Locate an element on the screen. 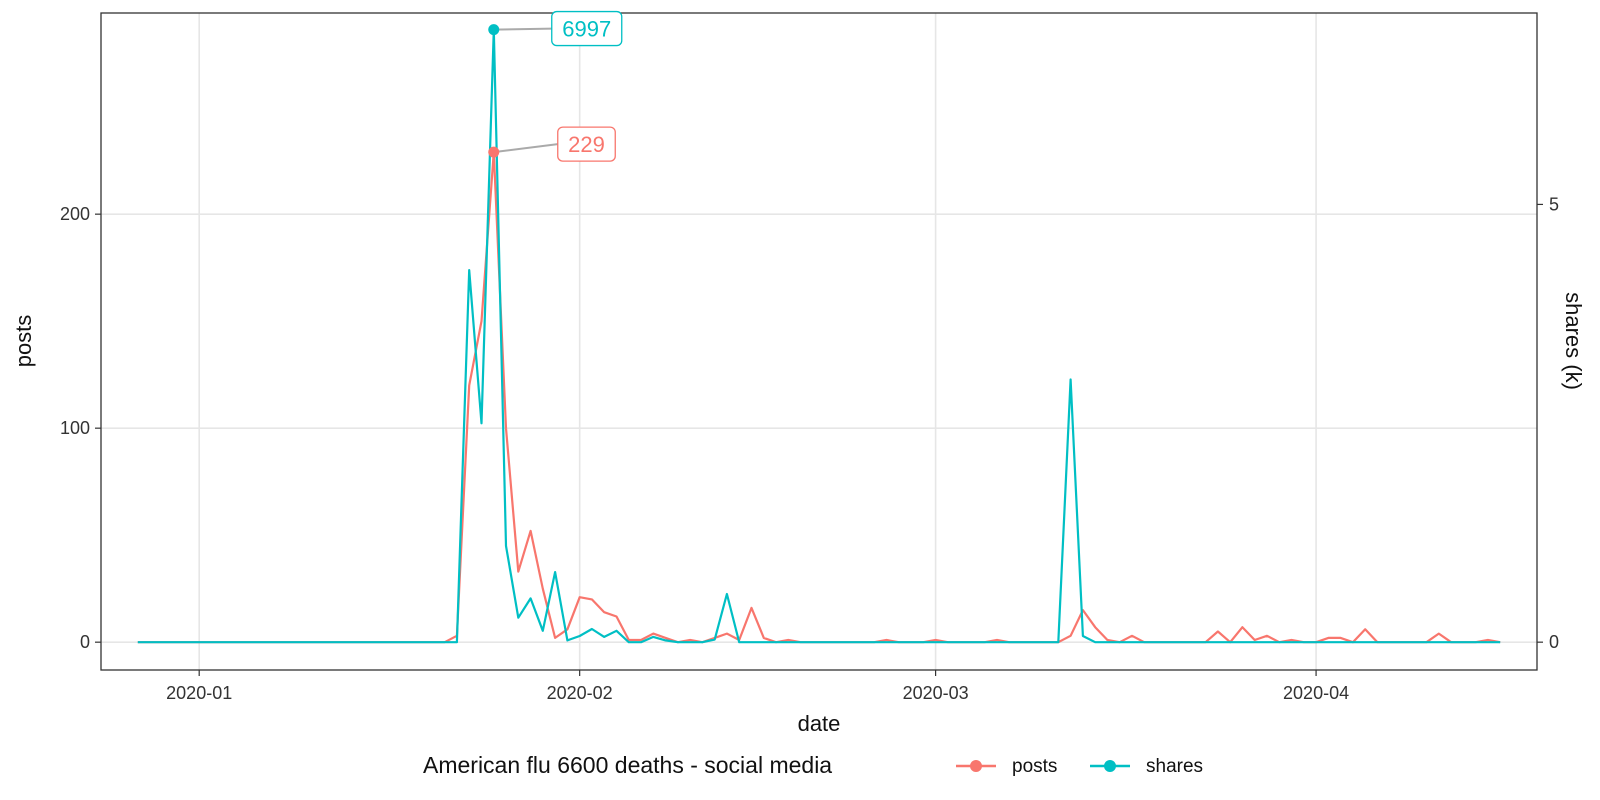 This screenshot has height=800, width=1600. legend-label: posts is located at coordinates (1034, 766).